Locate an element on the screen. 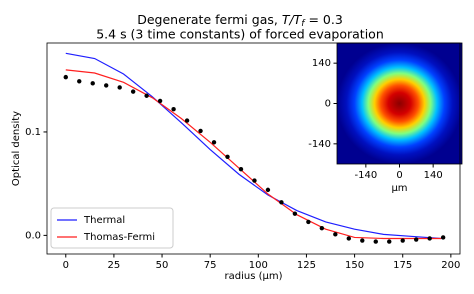 This screenshot has height=294, width=474. chart-title: Degenerate fermi gas, T/Tf = 0.3 is located at coordinates (240, 20).